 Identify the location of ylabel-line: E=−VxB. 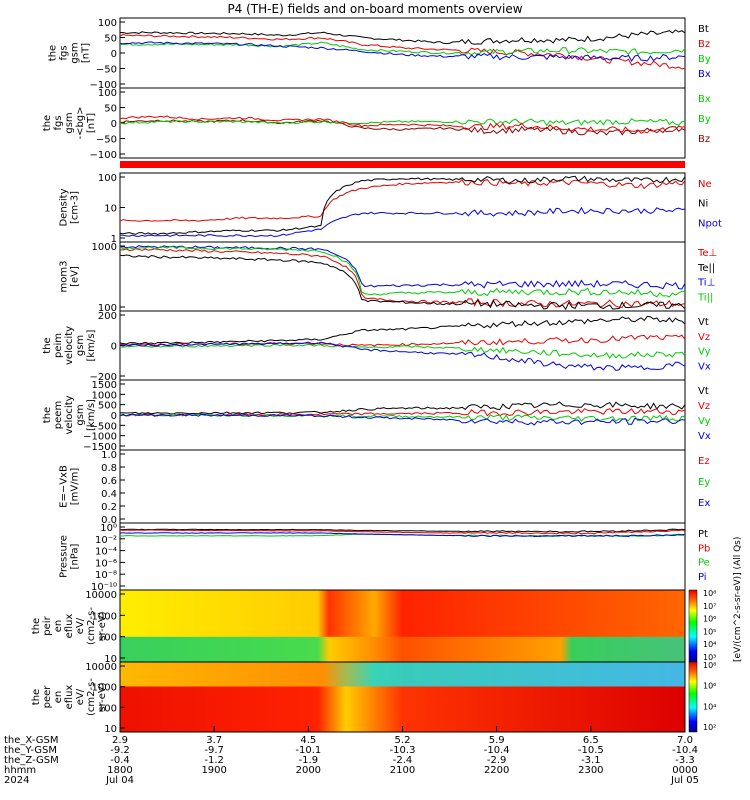
(64, 486).